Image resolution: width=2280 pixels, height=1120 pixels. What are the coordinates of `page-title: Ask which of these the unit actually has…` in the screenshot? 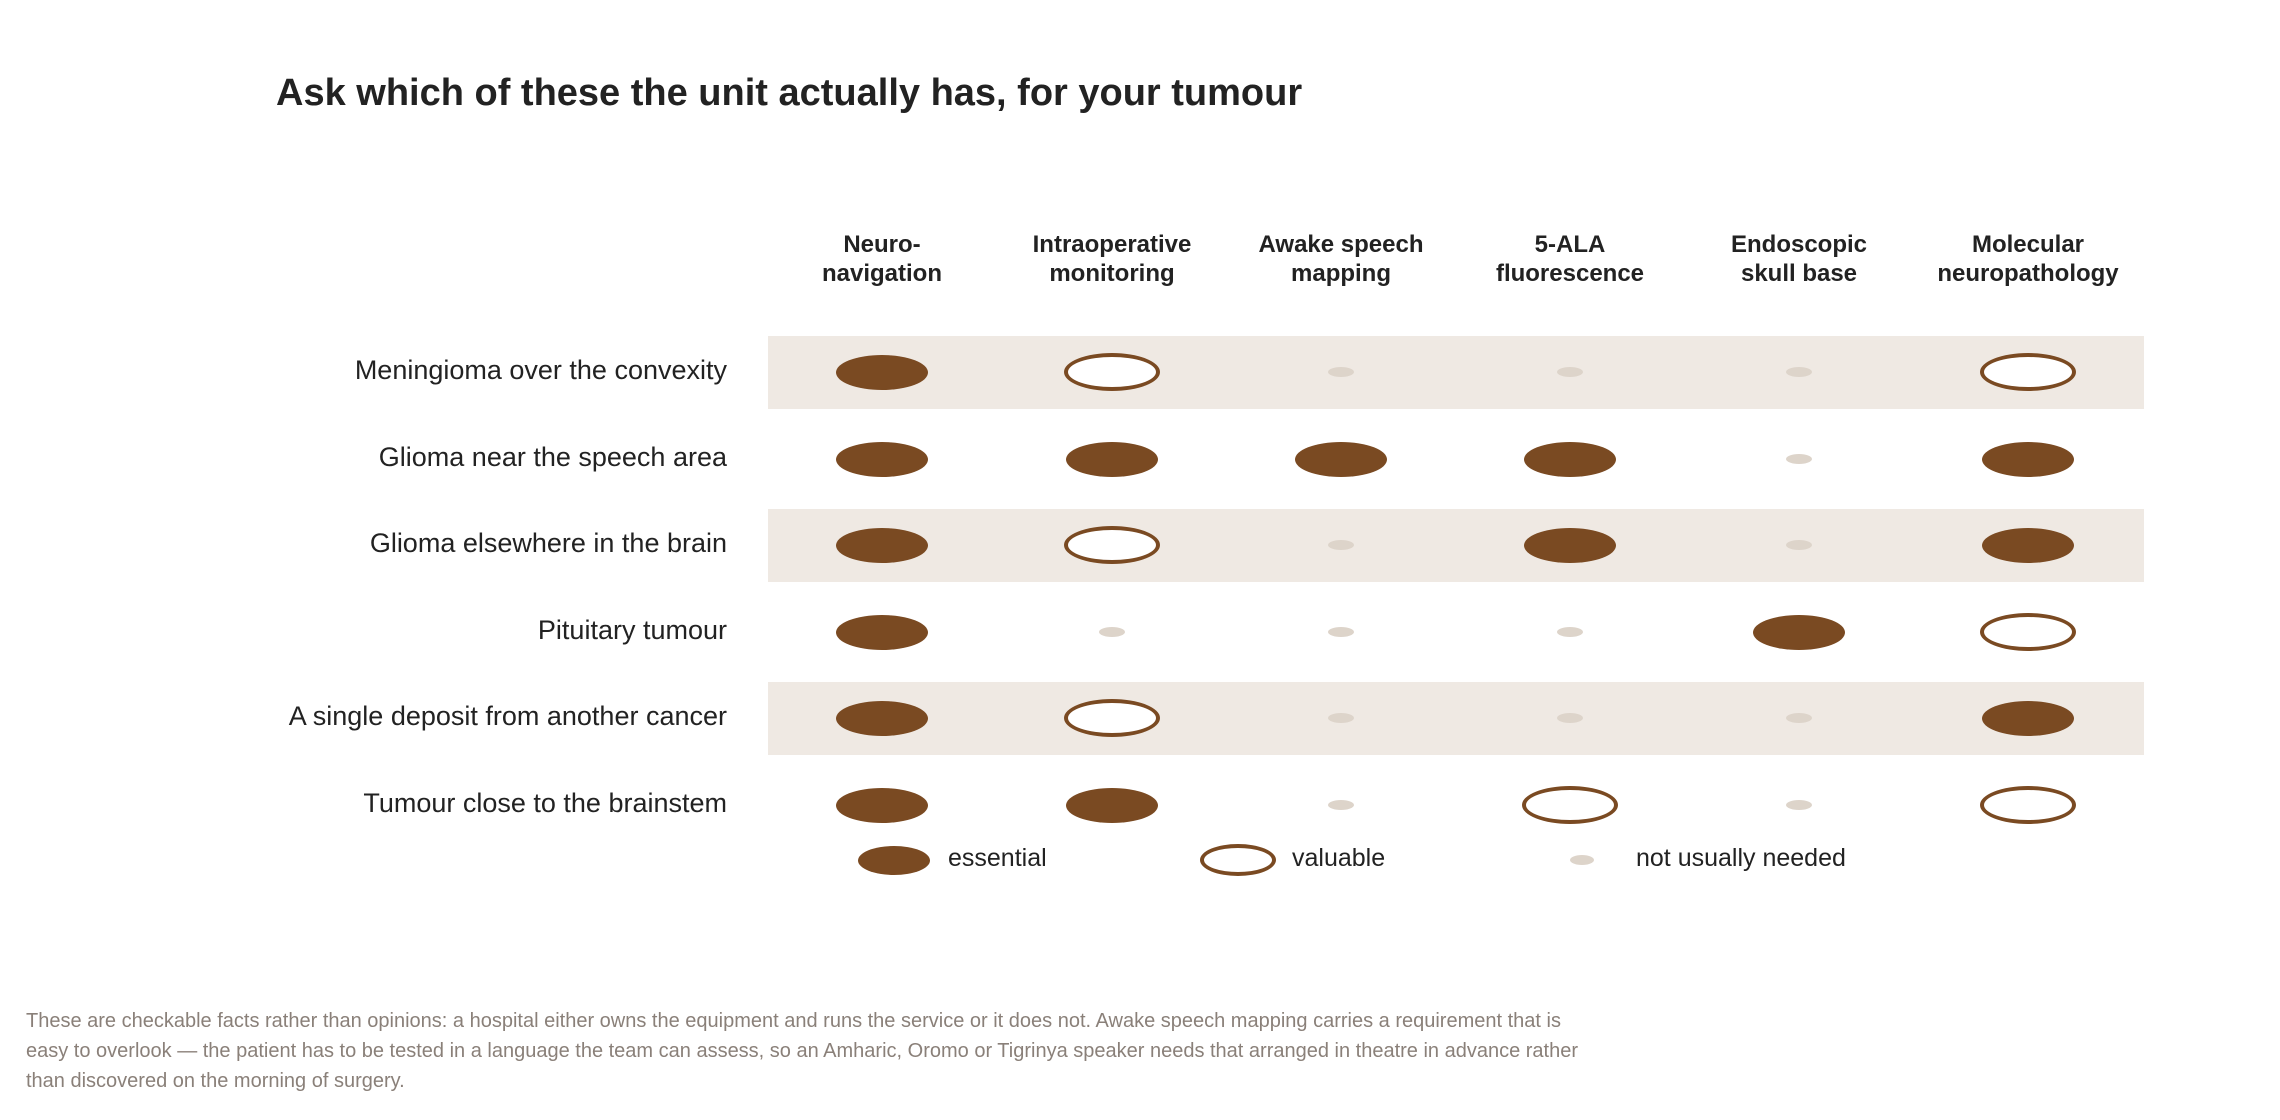 It's located at (789, 93).